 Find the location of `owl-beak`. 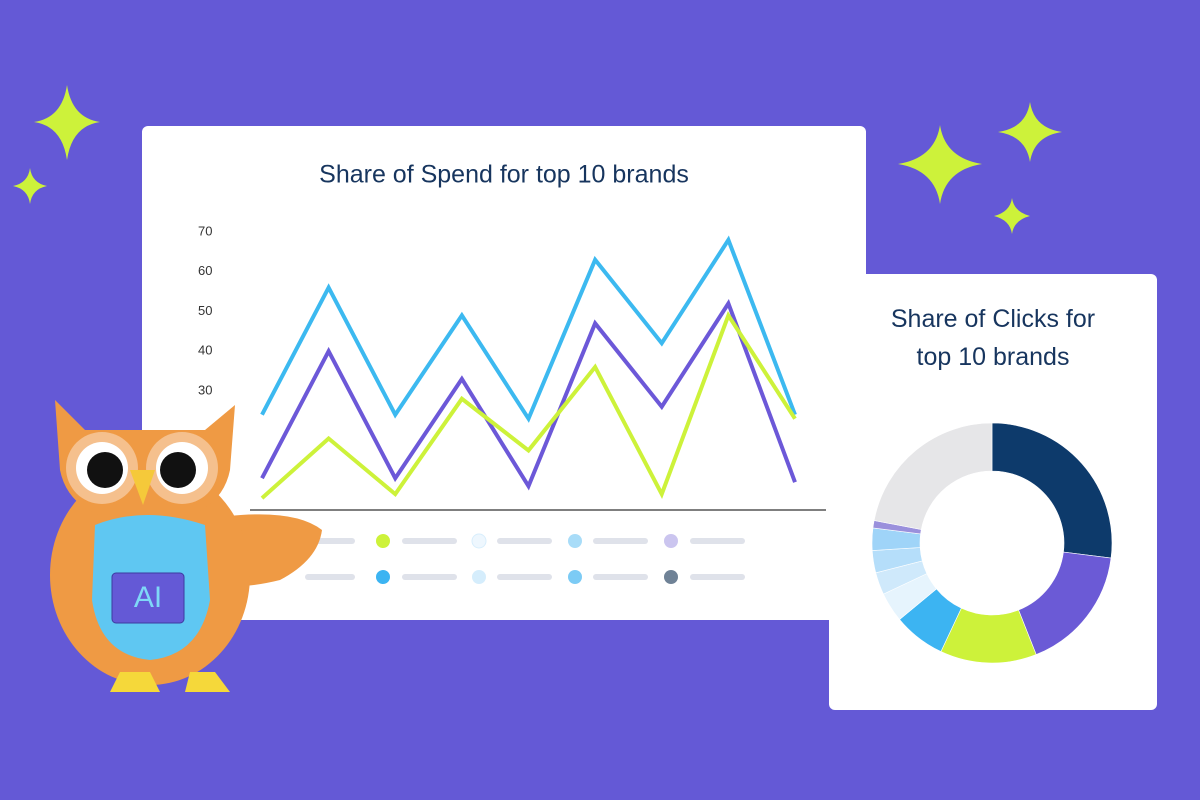

owl-beak is located at coordinates (142, 487).